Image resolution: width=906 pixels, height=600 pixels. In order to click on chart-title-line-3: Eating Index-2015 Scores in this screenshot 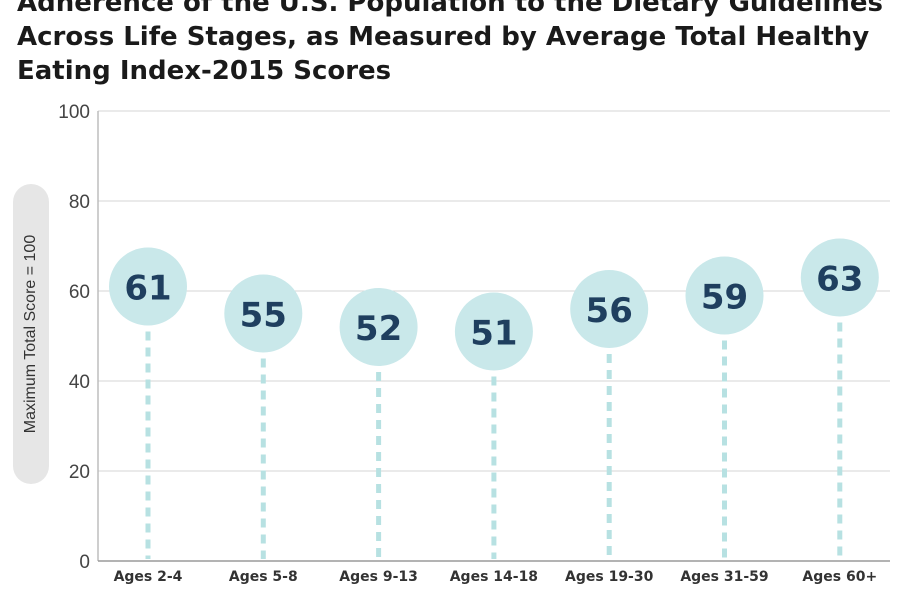, I will do `click(204, 71)`.